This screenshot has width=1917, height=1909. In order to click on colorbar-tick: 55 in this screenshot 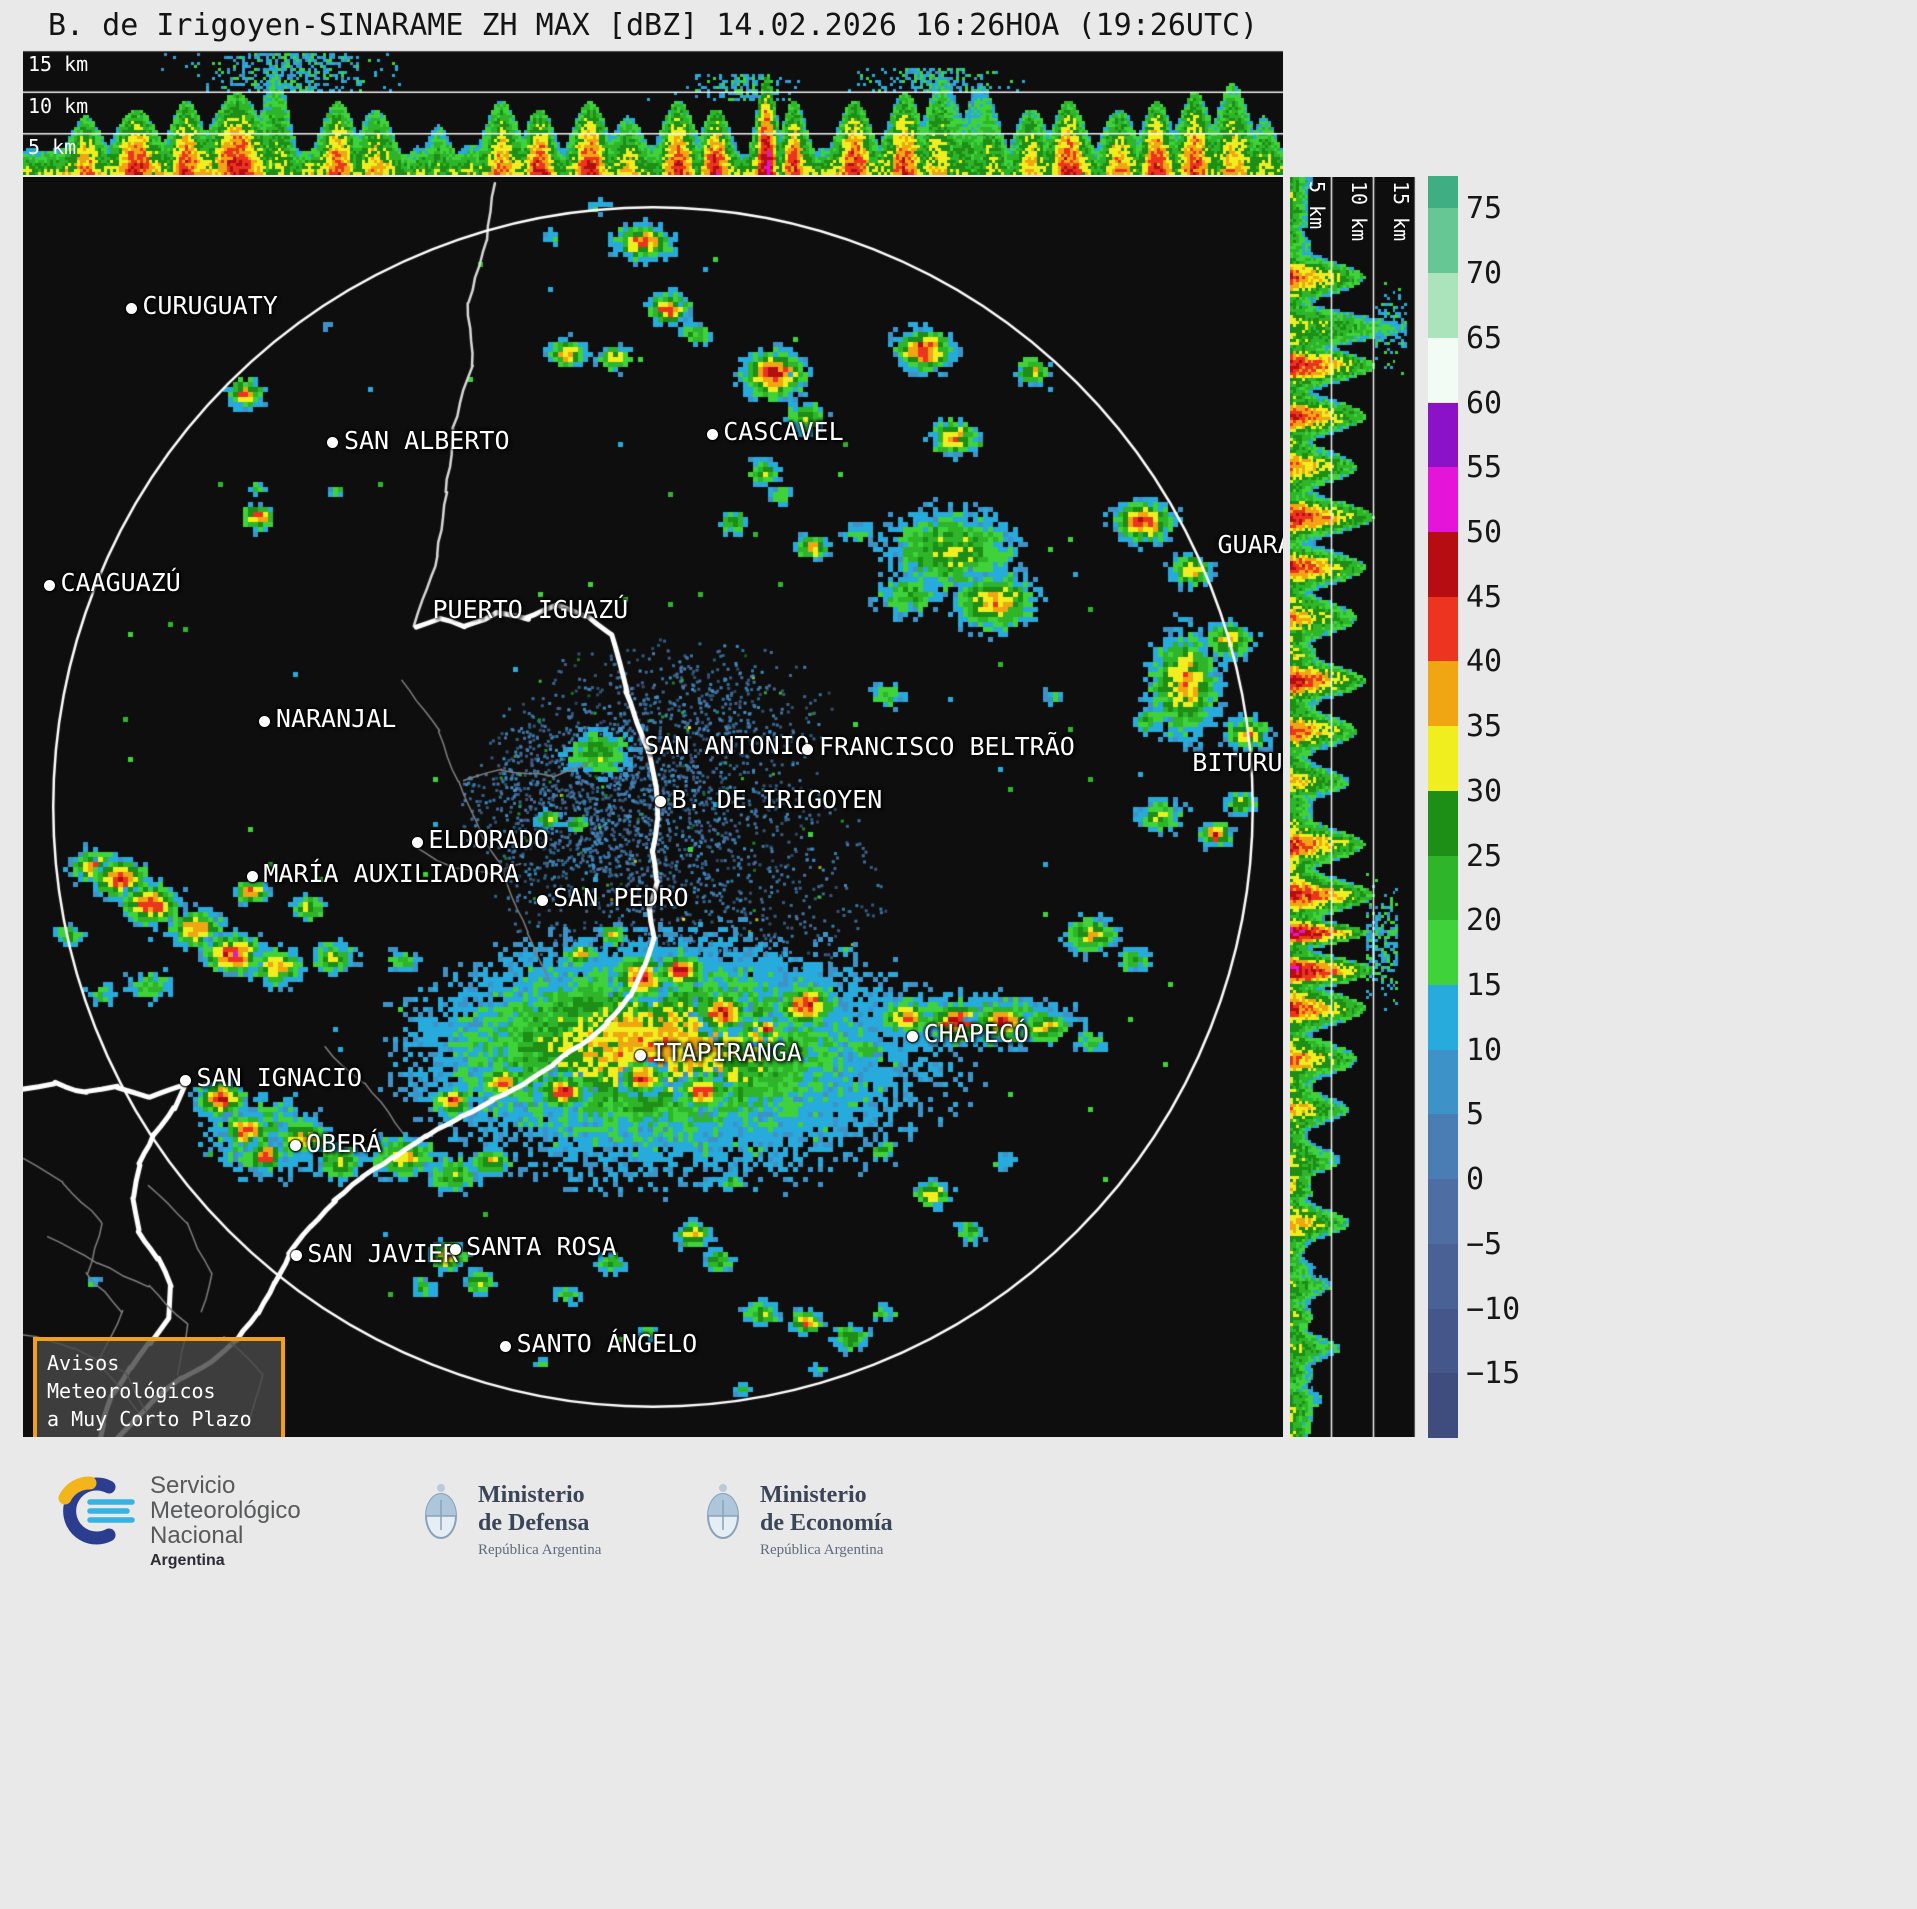, I will do `click(1484, 468)`.